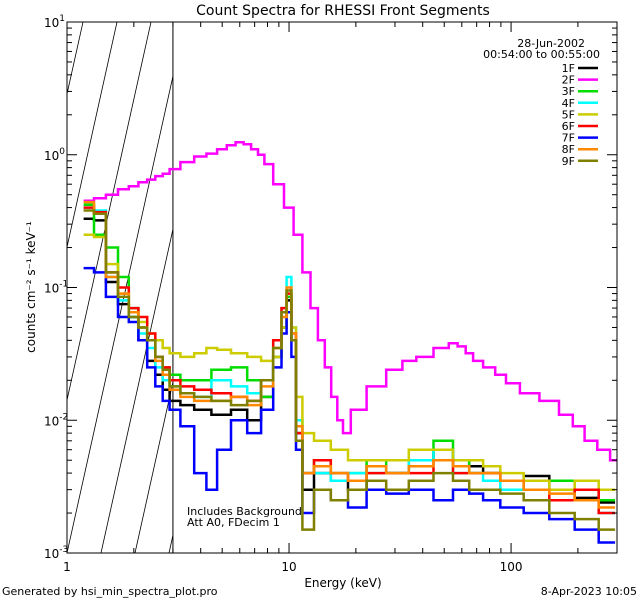 This screenshot has width=640, height=600. What do you see at coordinates (63, 550) in the screenshot?
I see `y-tick-exponent: -3` at bounding box center [63, 550].